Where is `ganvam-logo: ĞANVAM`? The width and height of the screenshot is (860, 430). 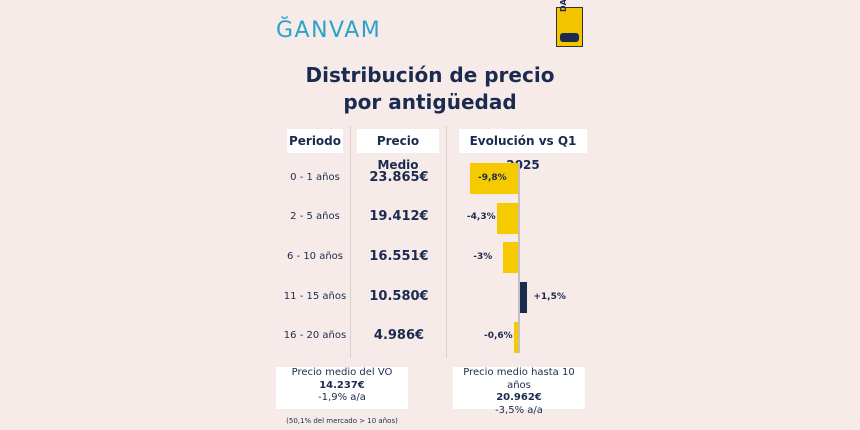 ganvam-logo: ĞANVAM is located at coordinates (329, 30).